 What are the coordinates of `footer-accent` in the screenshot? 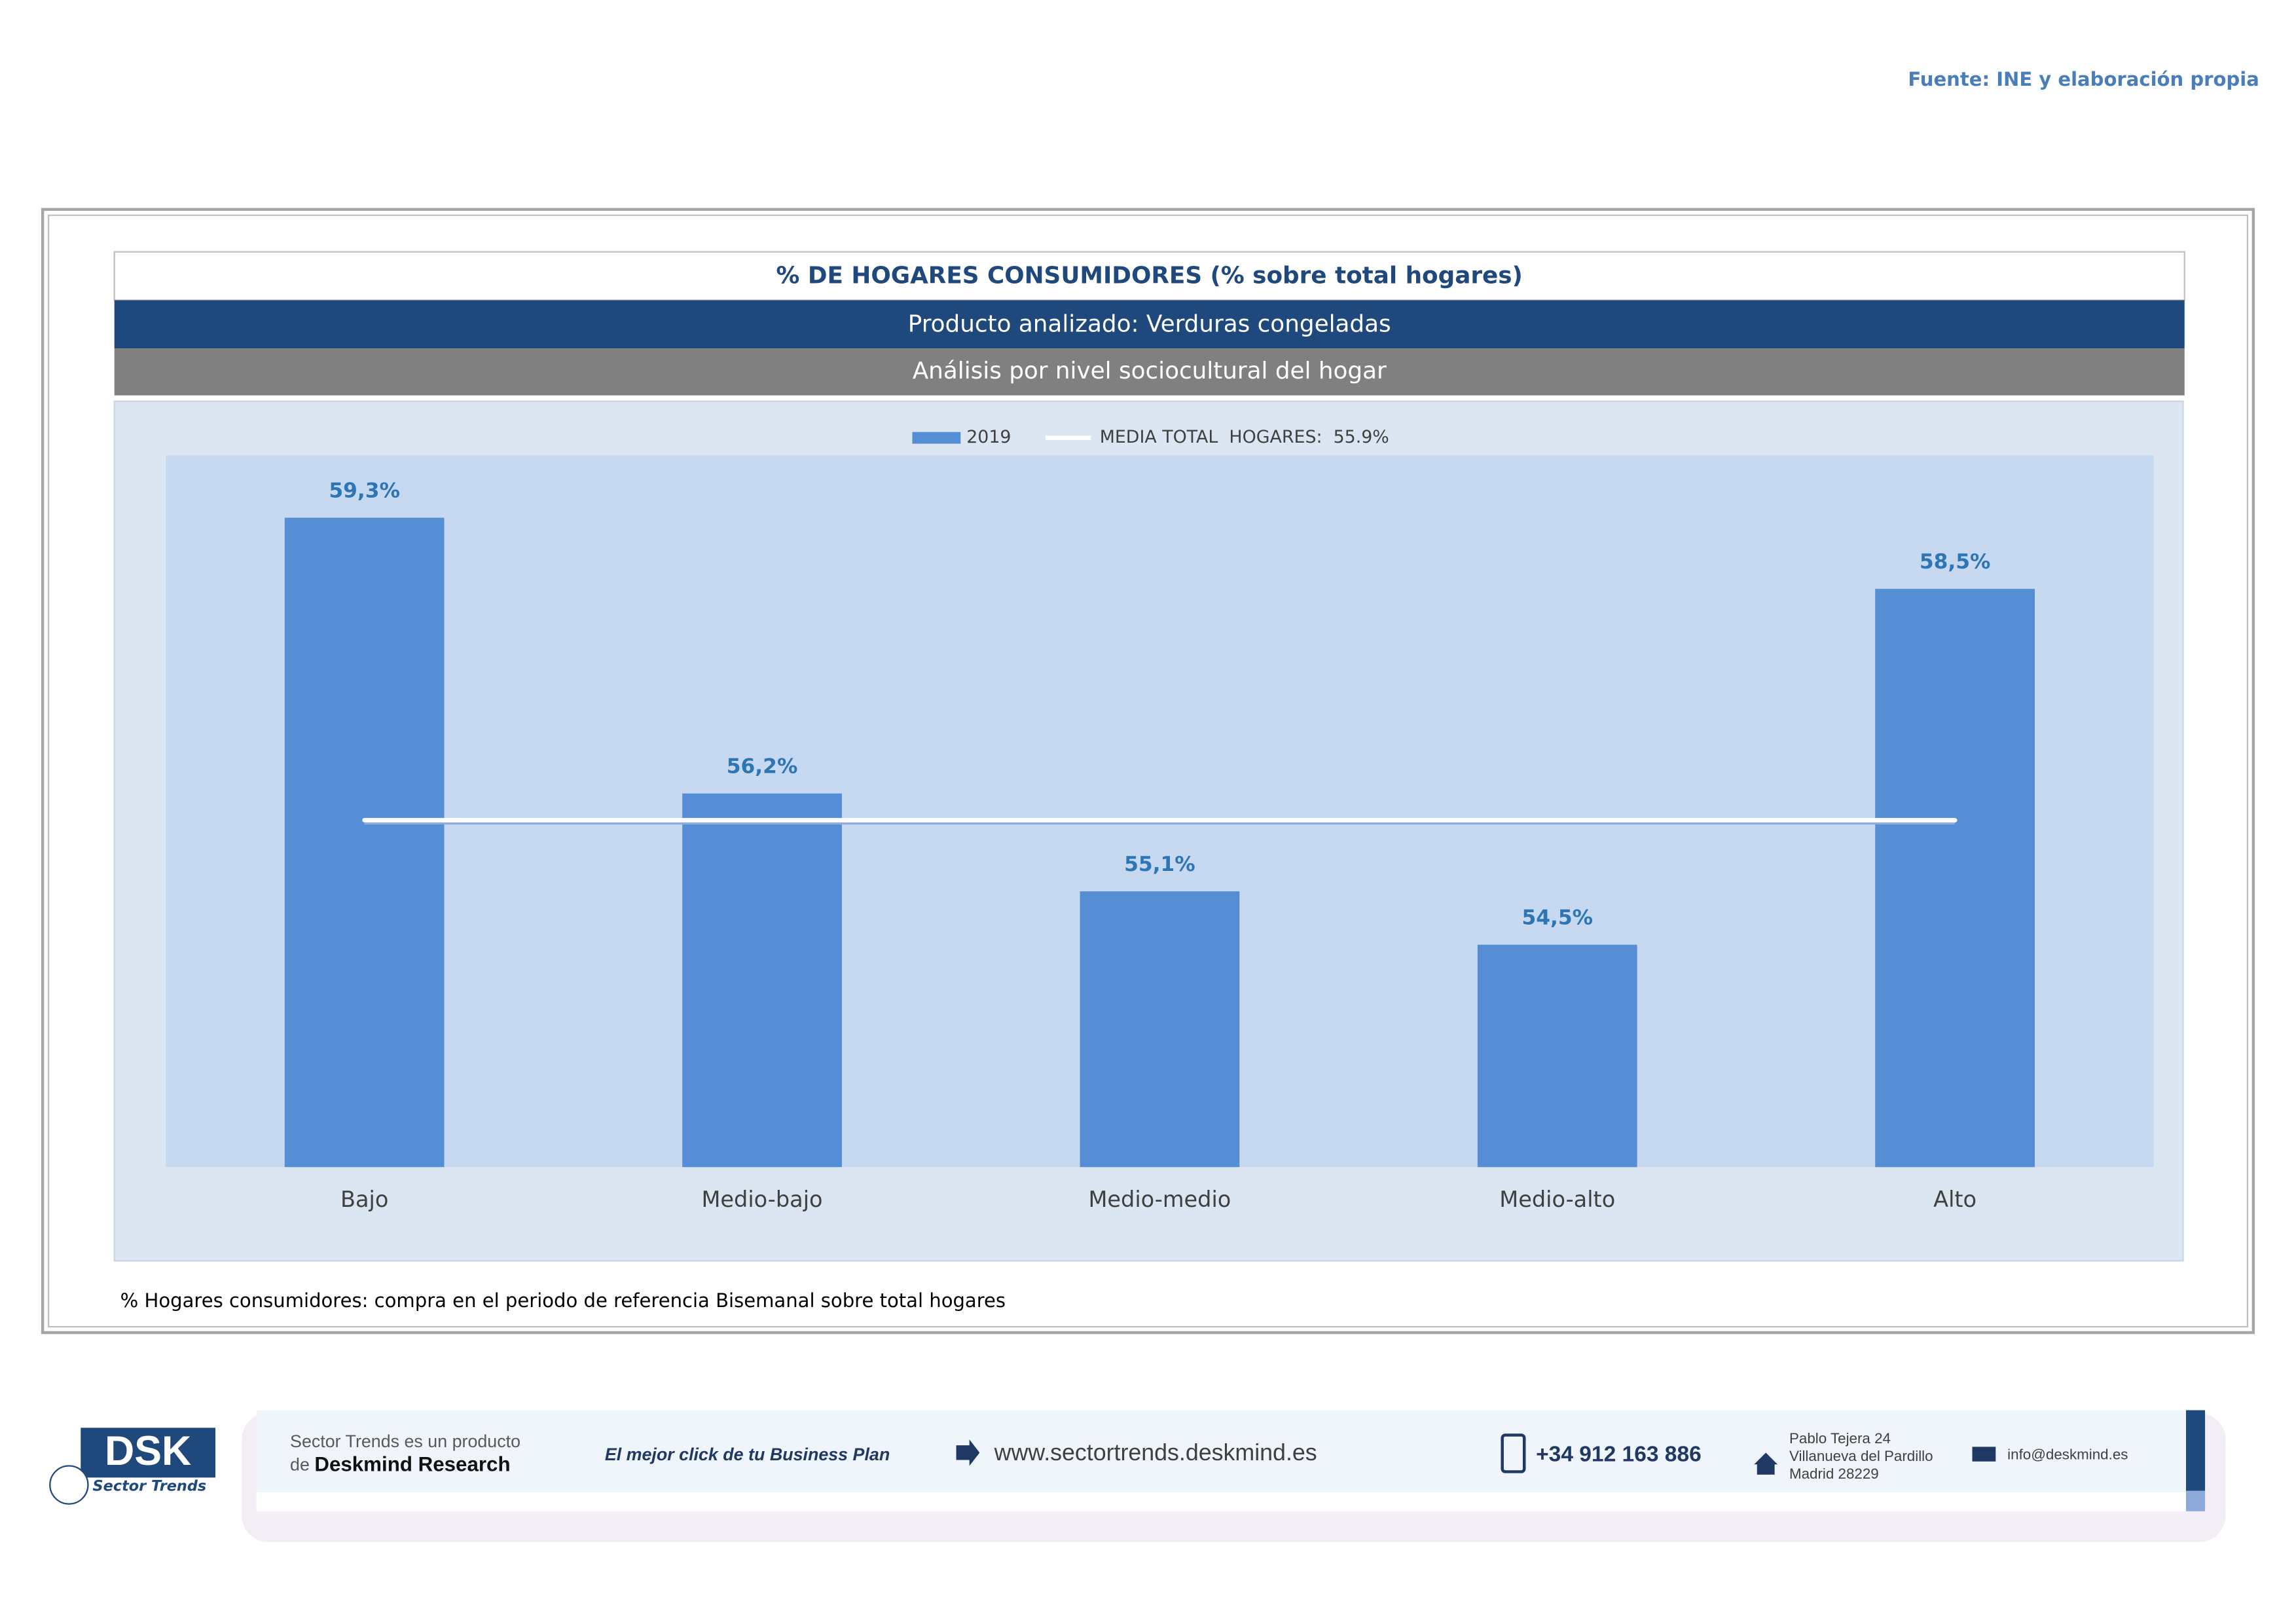 It's located at (2196, 1450).